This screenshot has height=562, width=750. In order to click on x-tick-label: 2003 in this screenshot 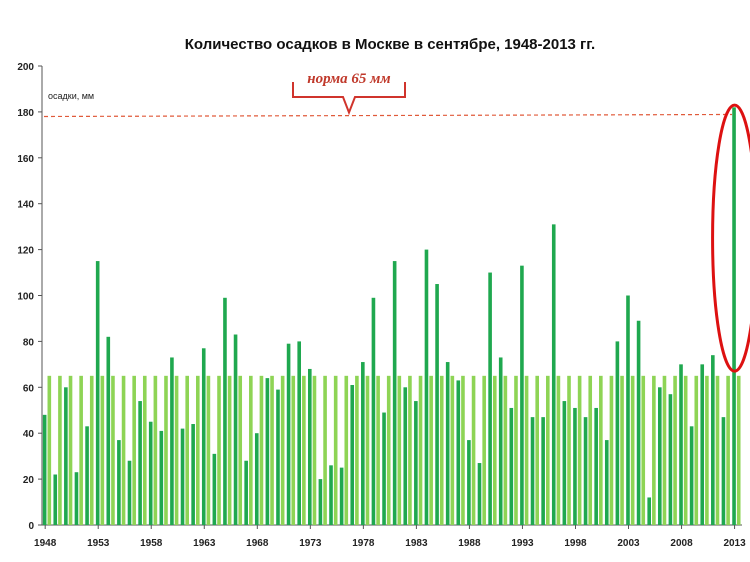, I will do `click(628, 543)`.